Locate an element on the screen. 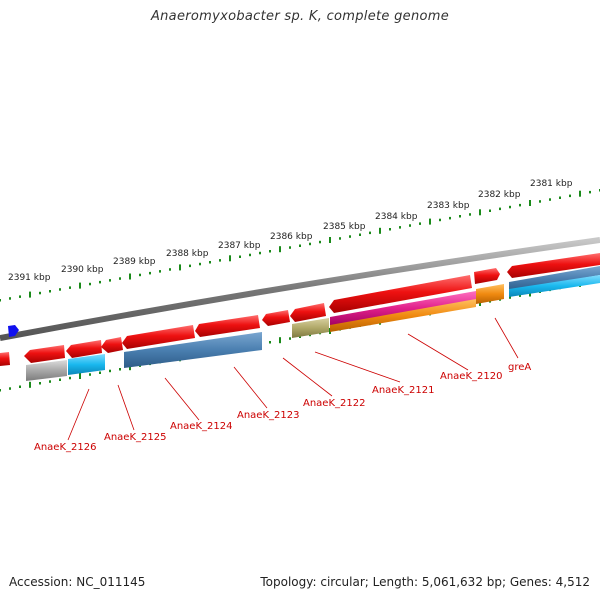 This screenshot has height=600, width=600. category-bar-gray is located at coordinates (46, 370).